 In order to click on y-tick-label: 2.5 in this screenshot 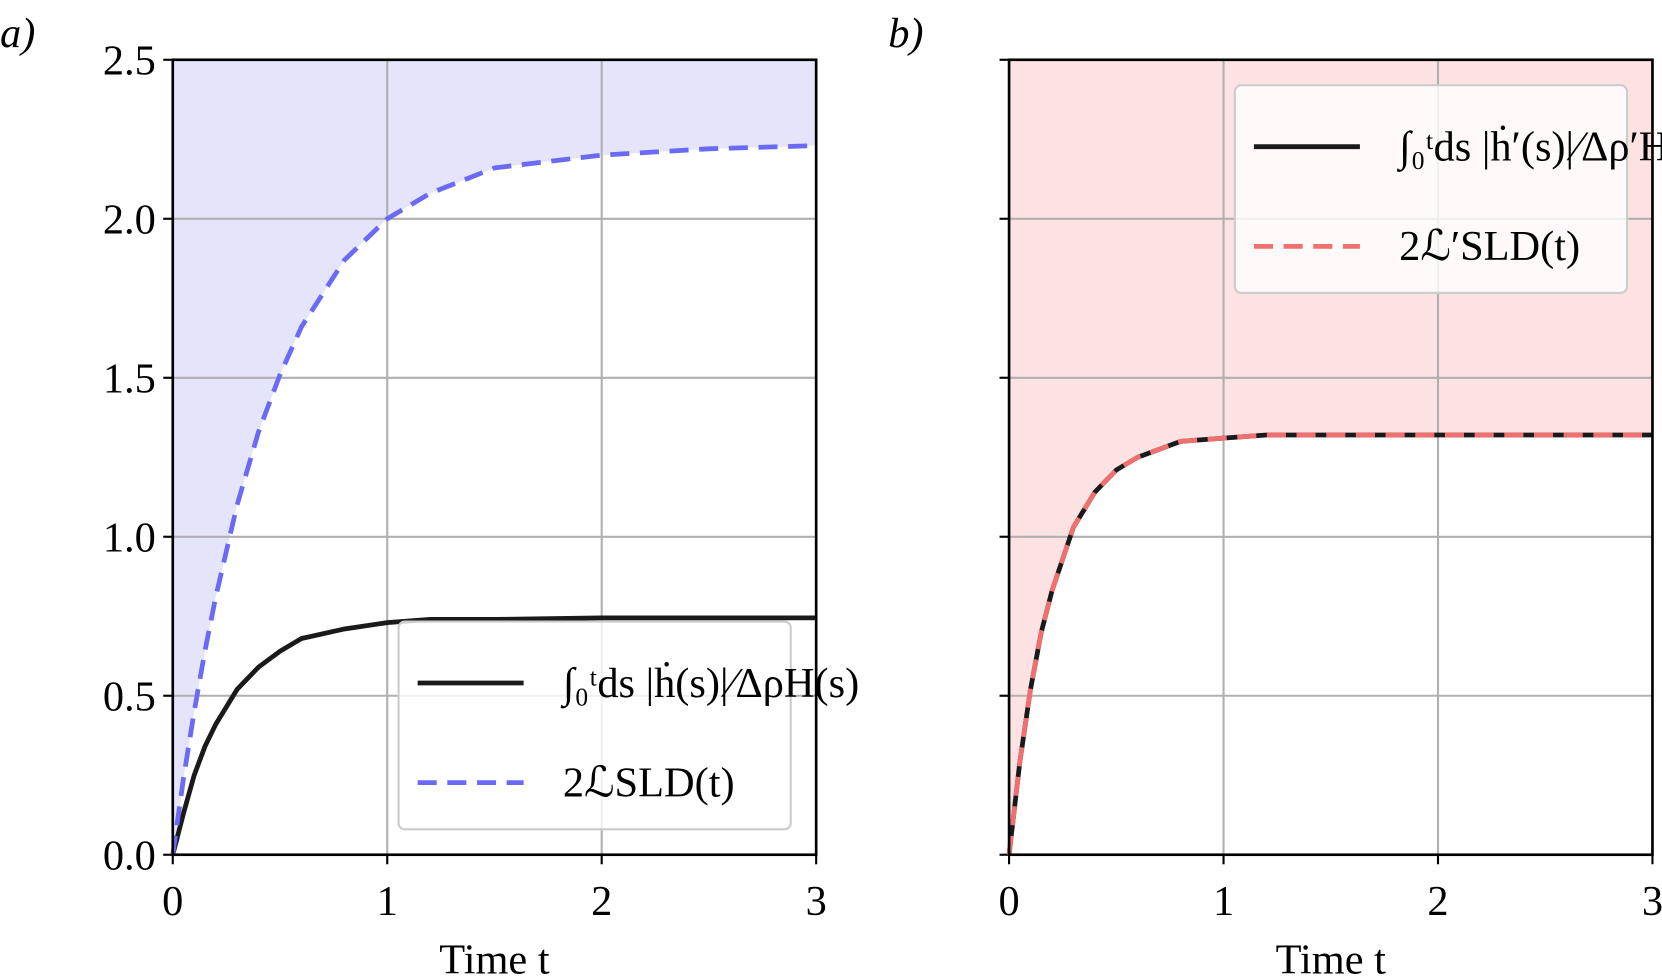, I will do `click(129, 61)`.